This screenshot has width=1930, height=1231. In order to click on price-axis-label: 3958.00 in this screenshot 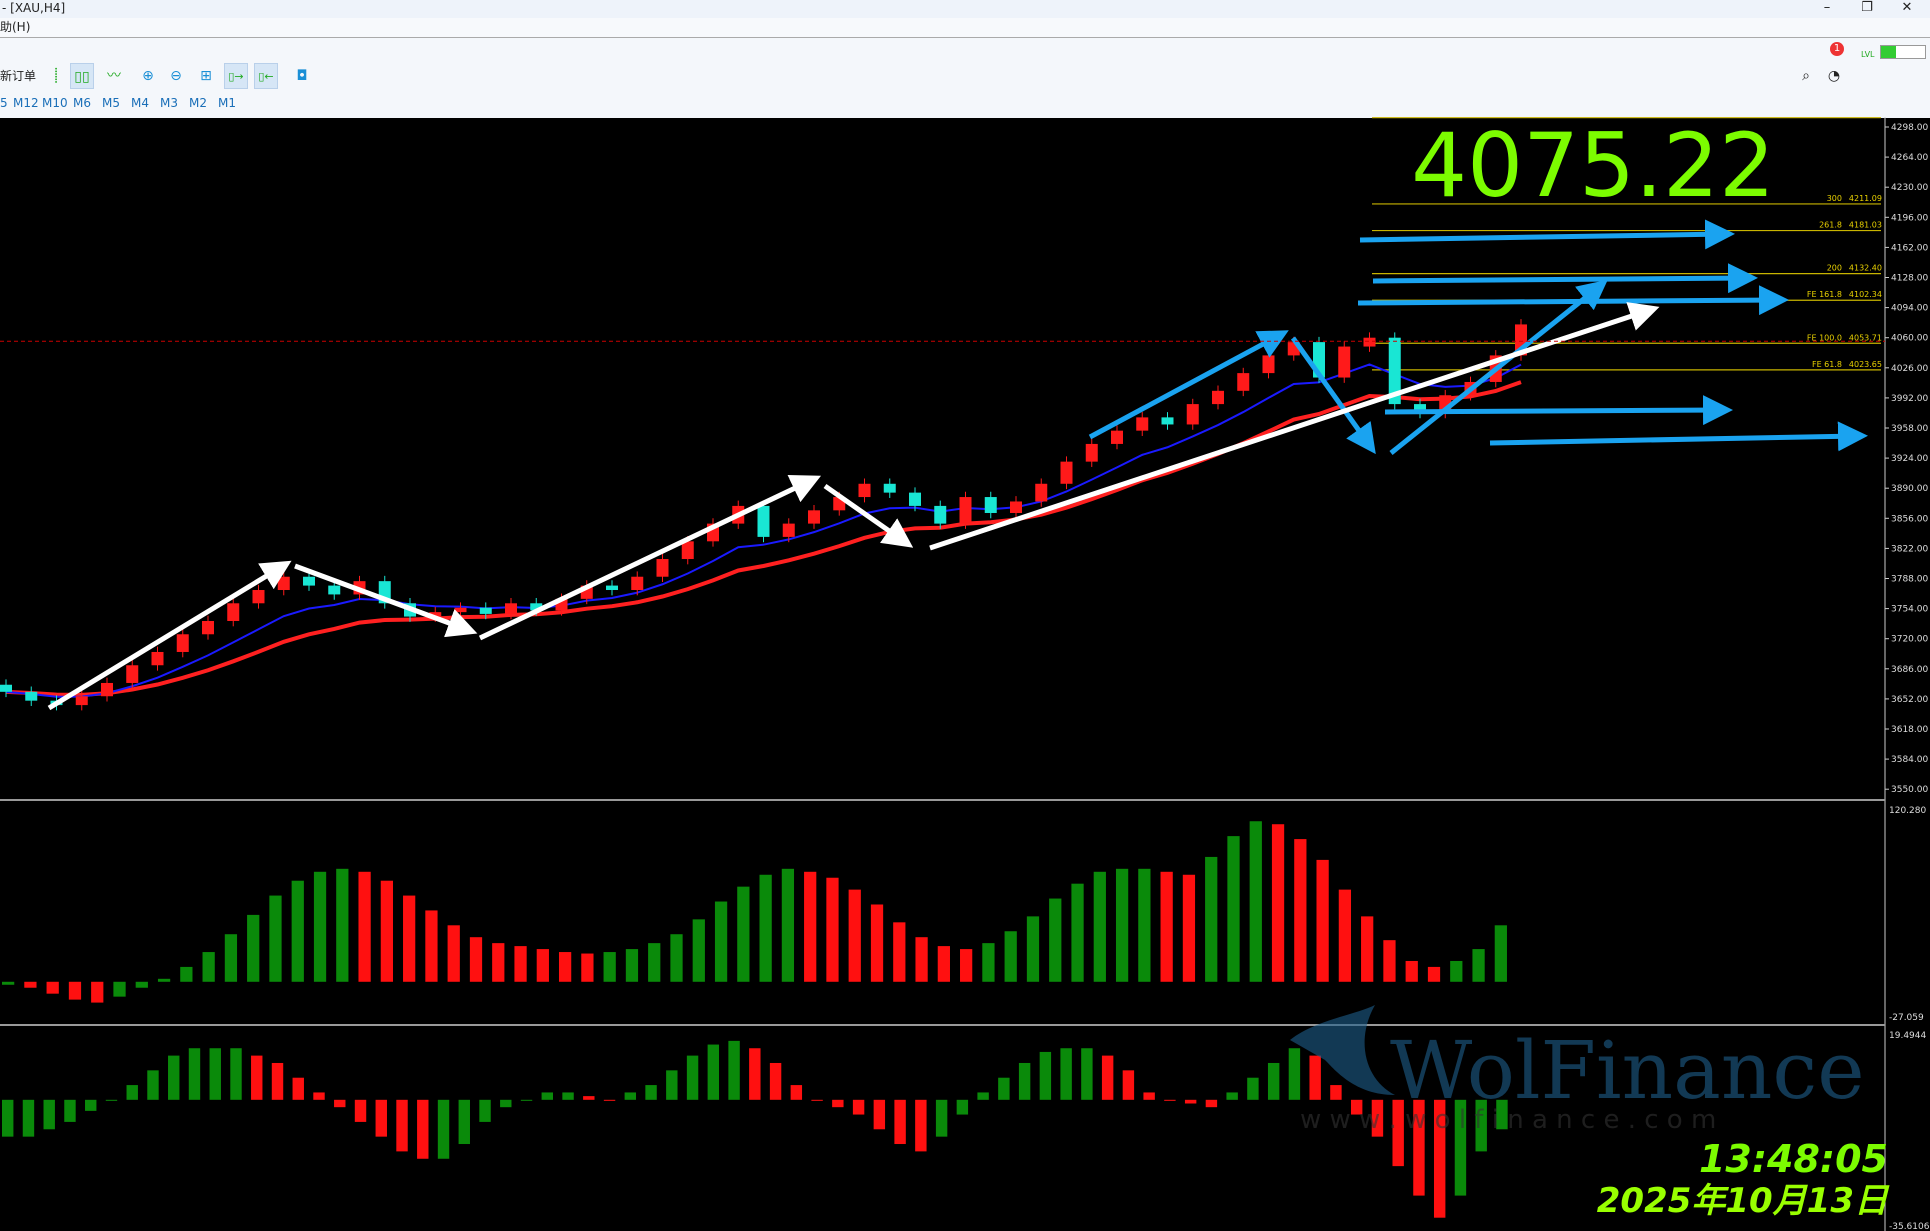, I will do `click(1909, 429)`.